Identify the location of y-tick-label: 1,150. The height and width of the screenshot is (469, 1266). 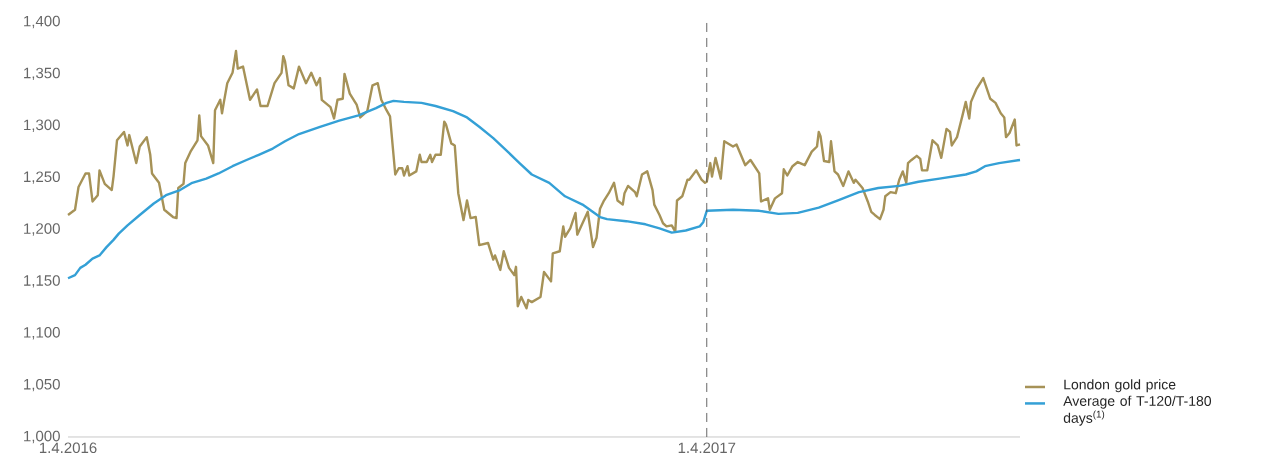
(42, 281).